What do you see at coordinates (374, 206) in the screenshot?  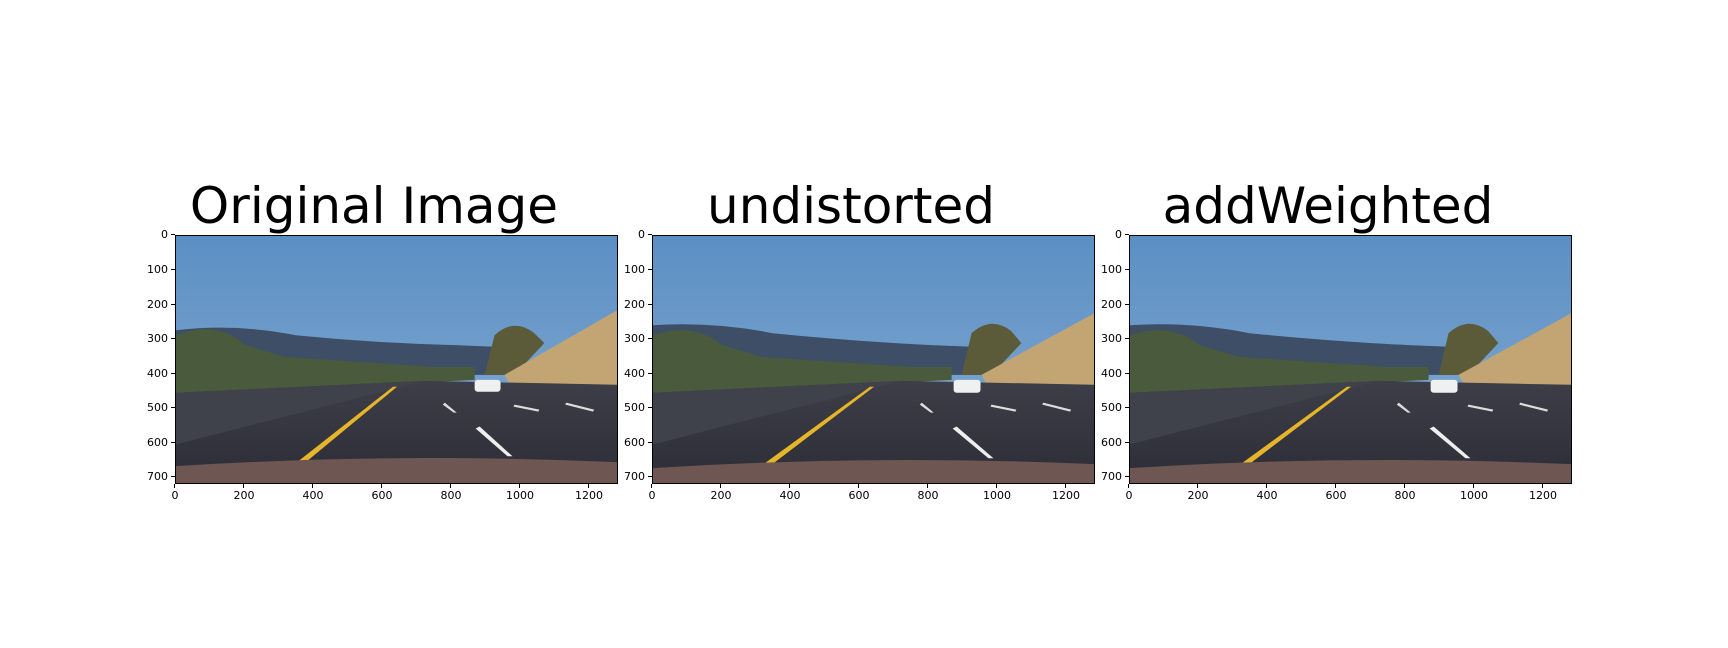 I see `panel-title: Original Image` at bounding box center [374, 206].